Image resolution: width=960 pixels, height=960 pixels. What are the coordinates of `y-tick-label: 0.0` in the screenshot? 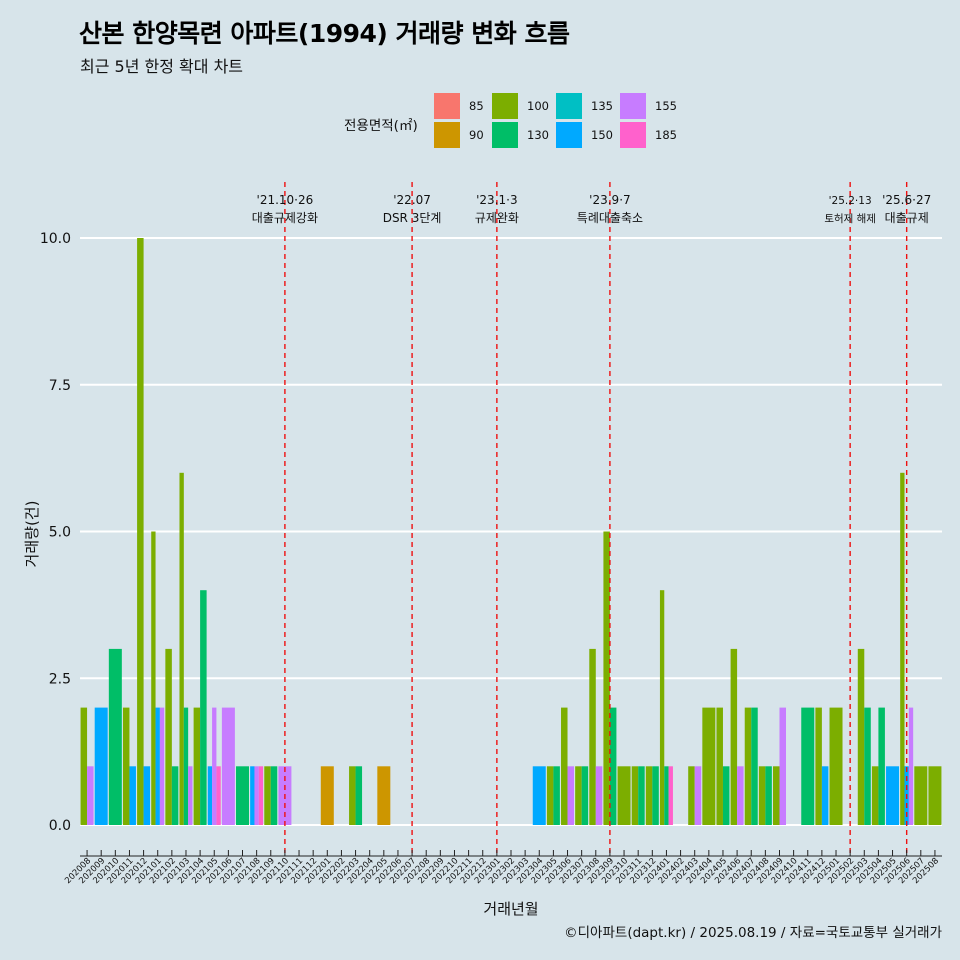 It's located at (60, 826).